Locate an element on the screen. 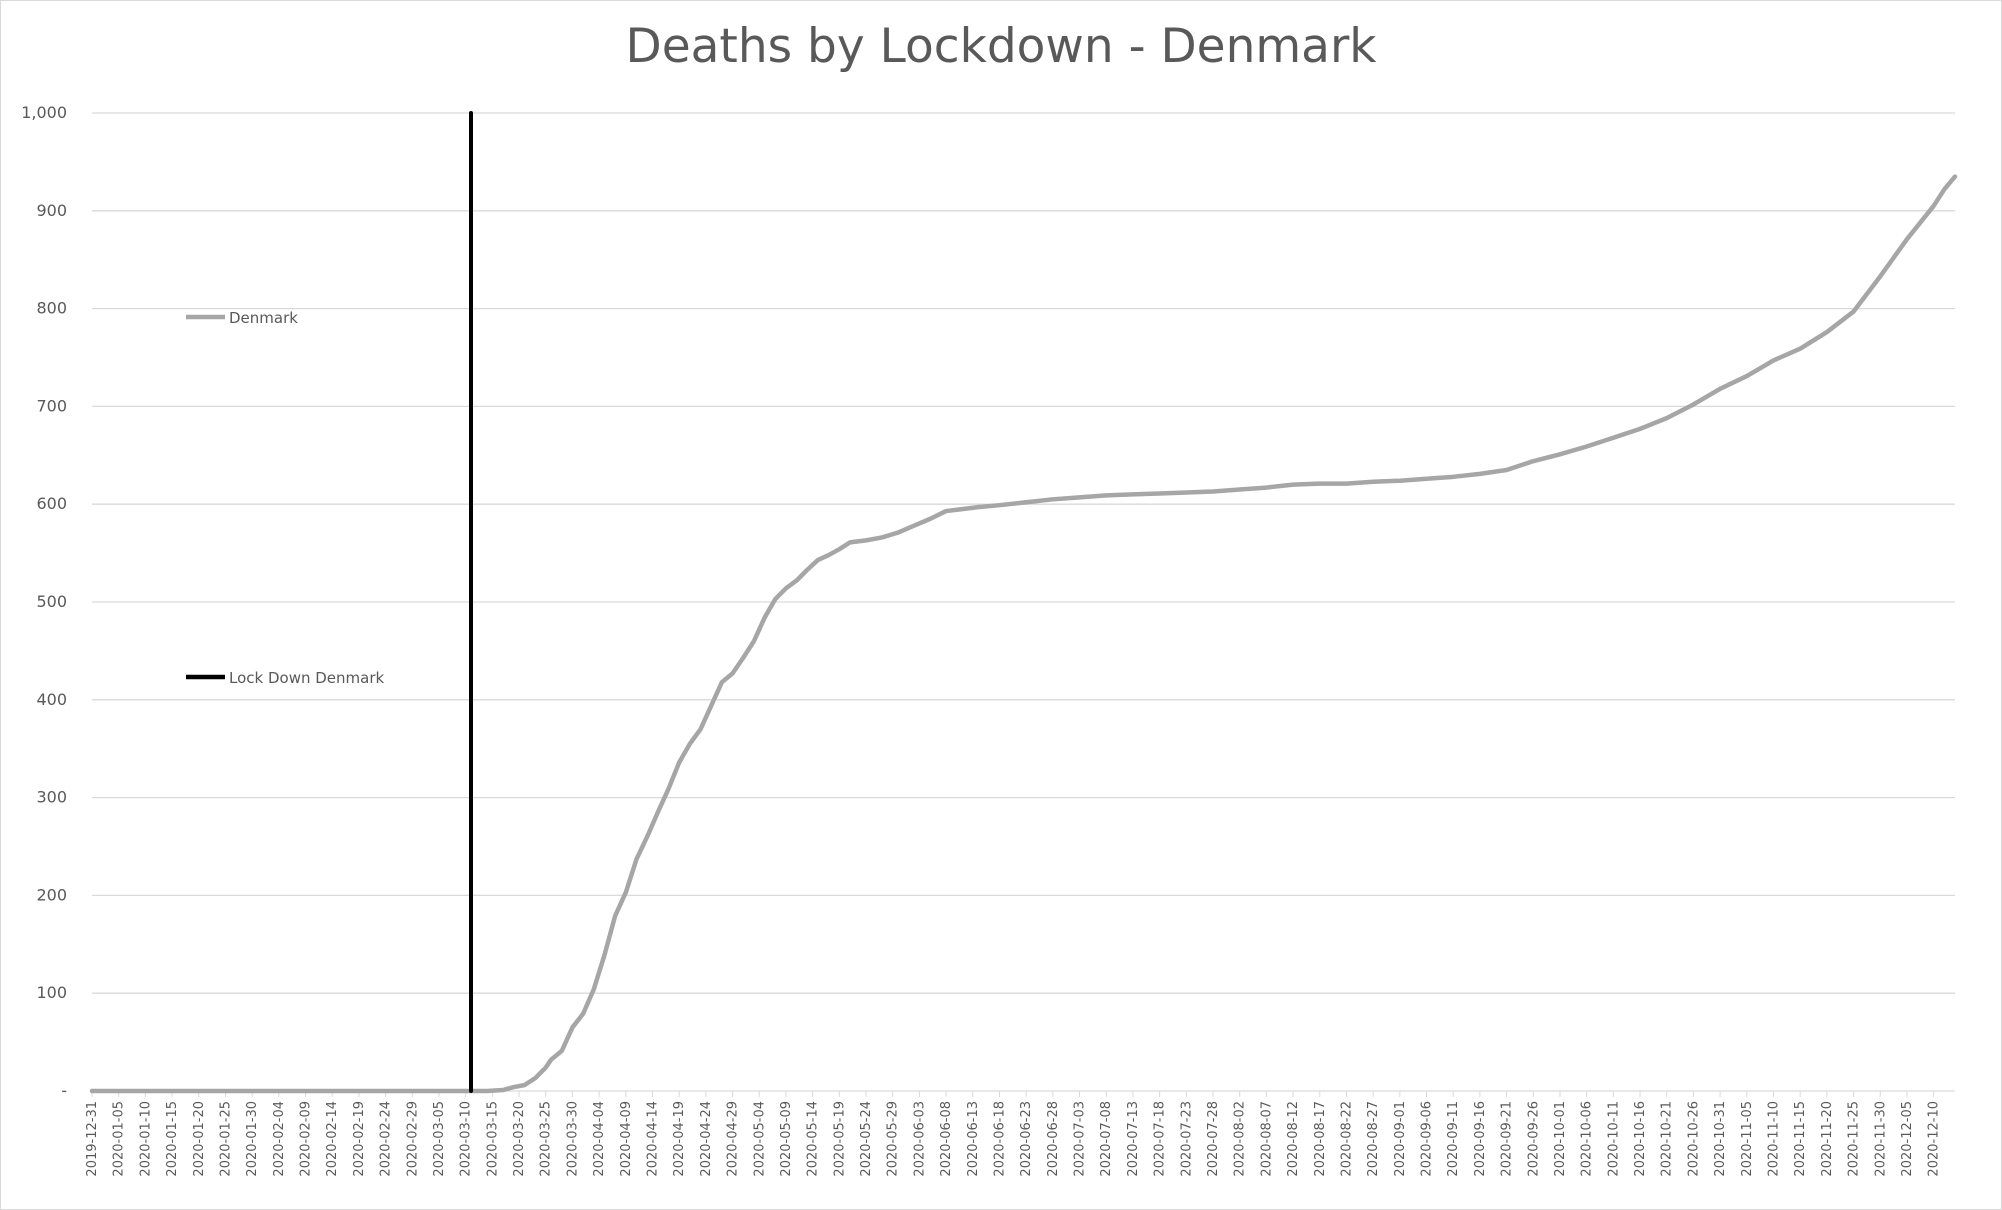 This screenshot has height=1210, width=2002. x-tick-label: 2020-04-29 is located at coordinates (733, 1139).